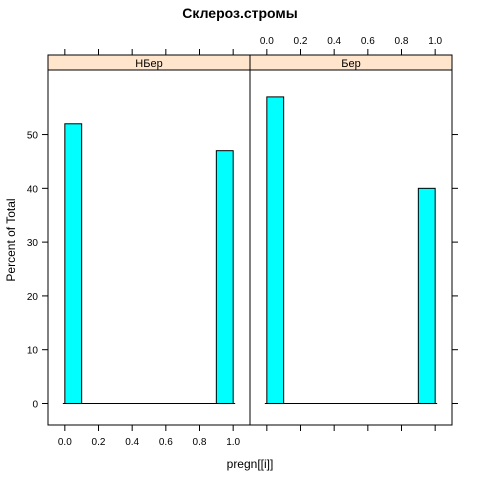  Describe the element at coordinates (11, 239) in the screenshot. I see `y-axis-label: Percent of Total` at that location.